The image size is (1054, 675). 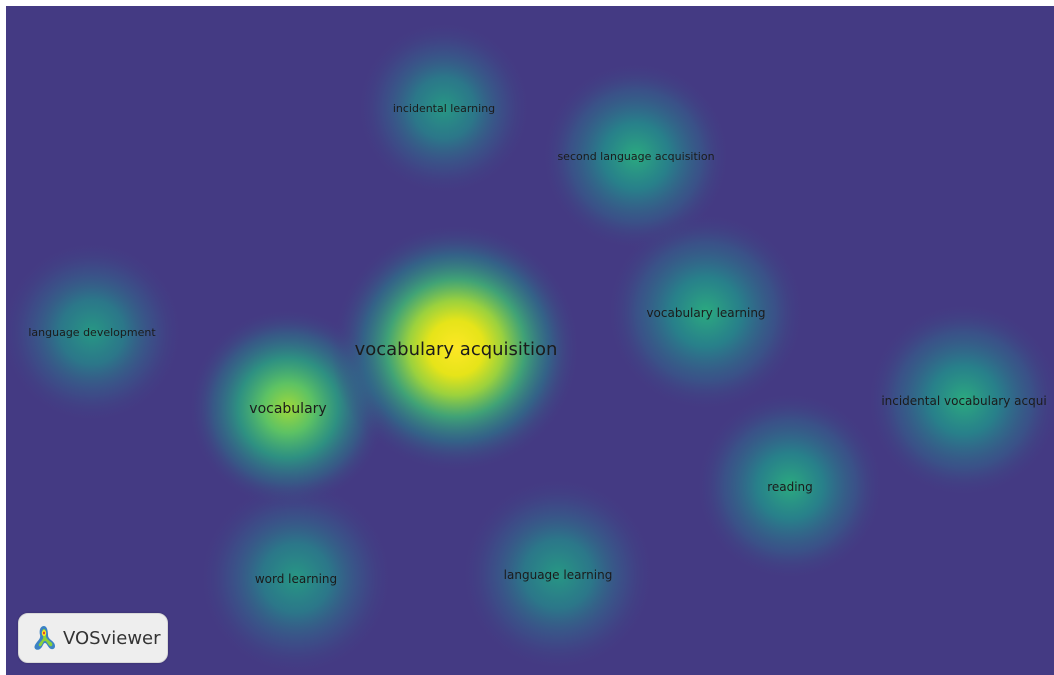 I want to click on term-label-incidental-learning: incidental learning, so click(x=444, y=108).